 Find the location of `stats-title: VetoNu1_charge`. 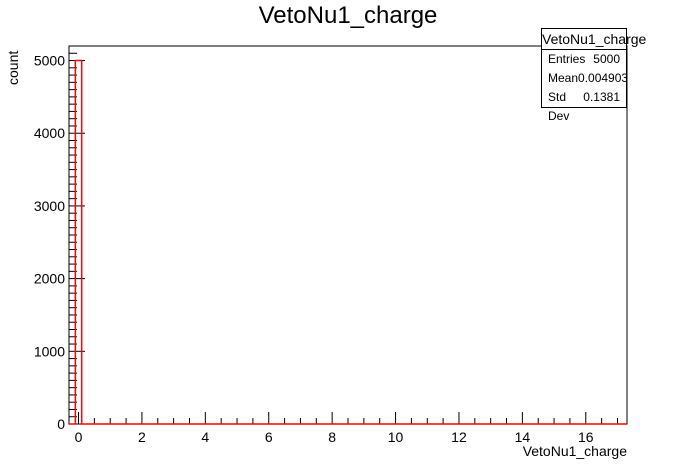

stats-title: VetoNu1_charge is located at coordinates (594, 39).